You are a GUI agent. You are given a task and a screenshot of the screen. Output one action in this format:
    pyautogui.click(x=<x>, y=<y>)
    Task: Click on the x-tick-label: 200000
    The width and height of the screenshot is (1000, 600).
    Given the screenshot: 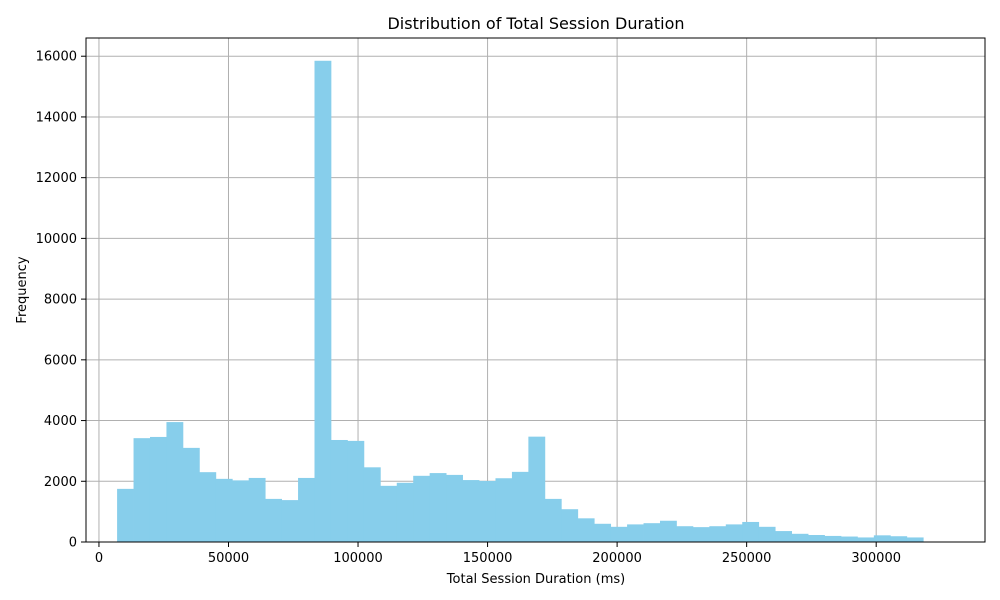 What is the action you would take?
    pyautogui.click(x=617, y=558)
    